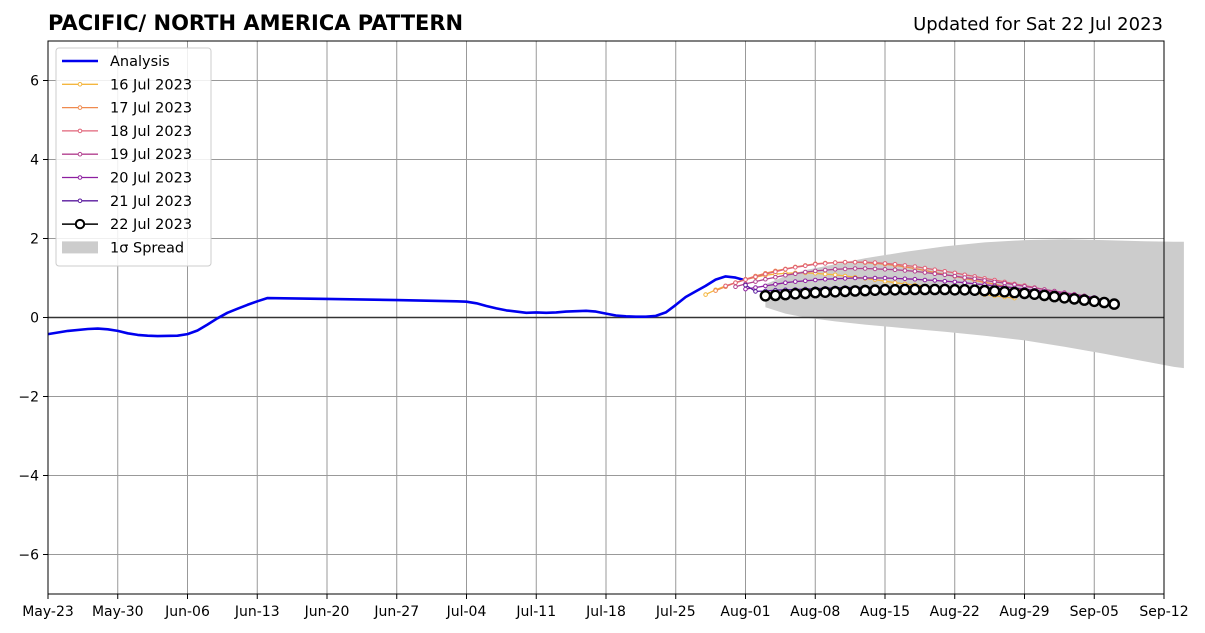 The image size is (1205, 633). What do you see at coordinates (396, 612) in the screenshot?
I see `x-tick-label: Jun-27` at bounding box center [396, 612].